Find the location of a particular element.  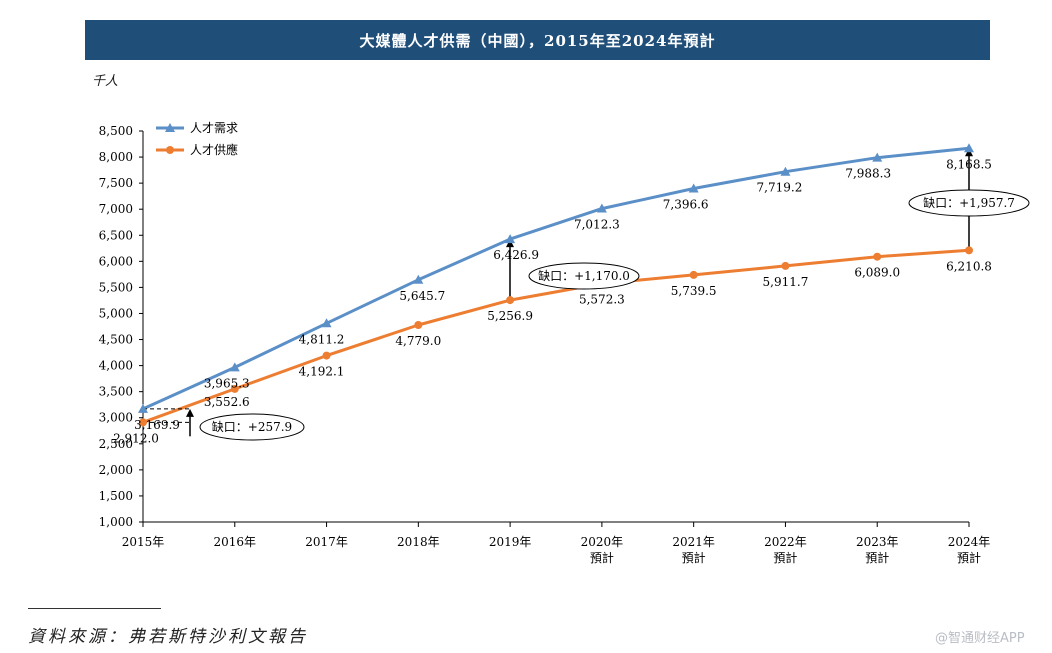

x-tick-label: 2019年 is located at coordinates (510, 542).